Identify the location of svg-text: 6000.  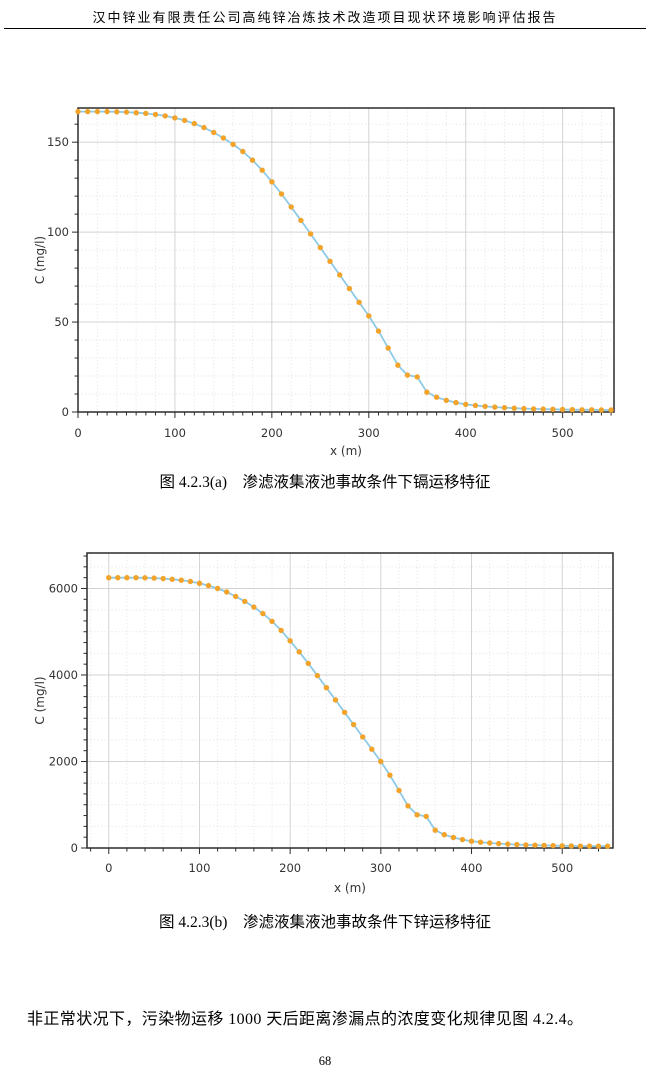
(63, 588).